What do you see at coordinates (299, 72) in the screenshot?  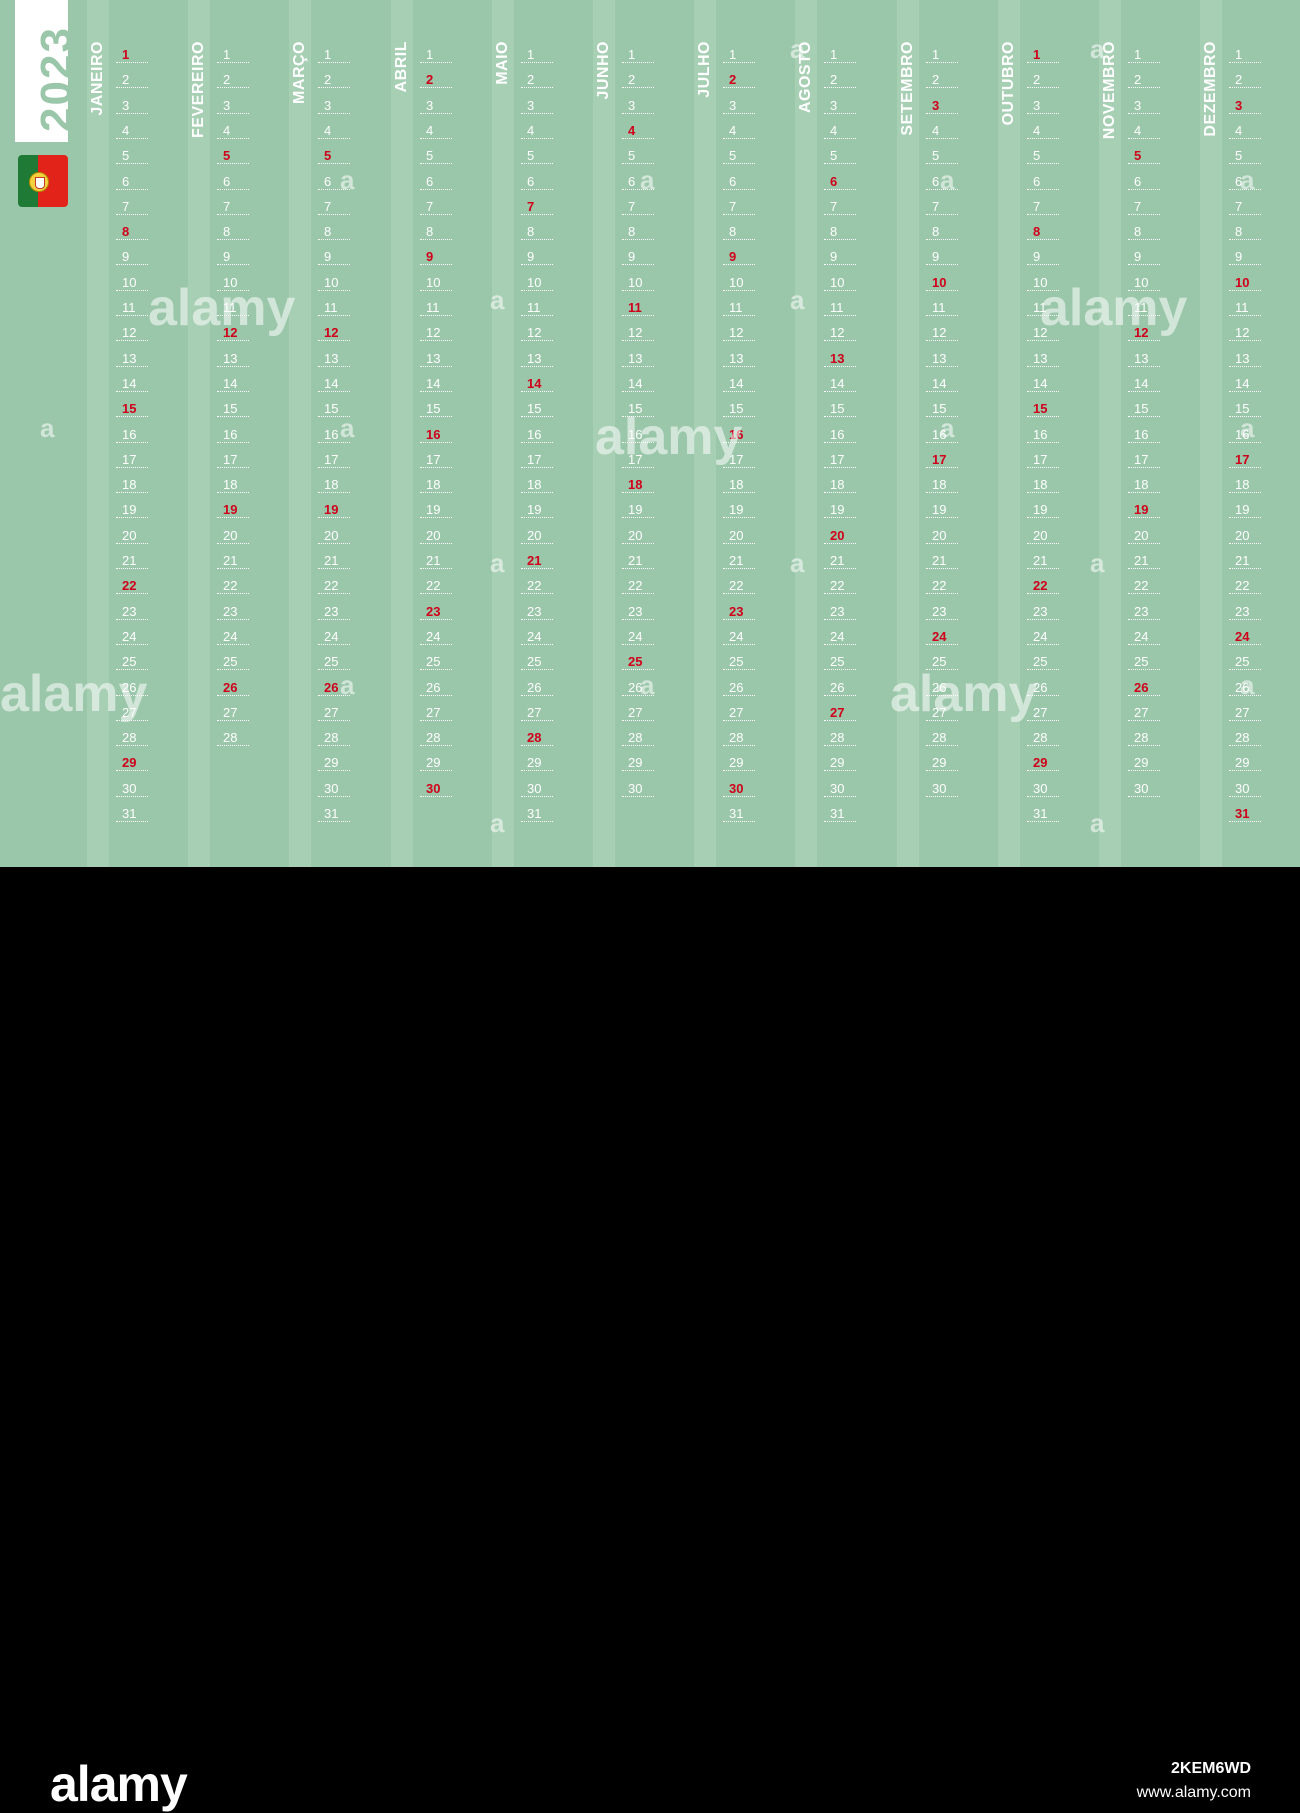 I see `month-name: MARÇO` at bounding box center [299, 72].